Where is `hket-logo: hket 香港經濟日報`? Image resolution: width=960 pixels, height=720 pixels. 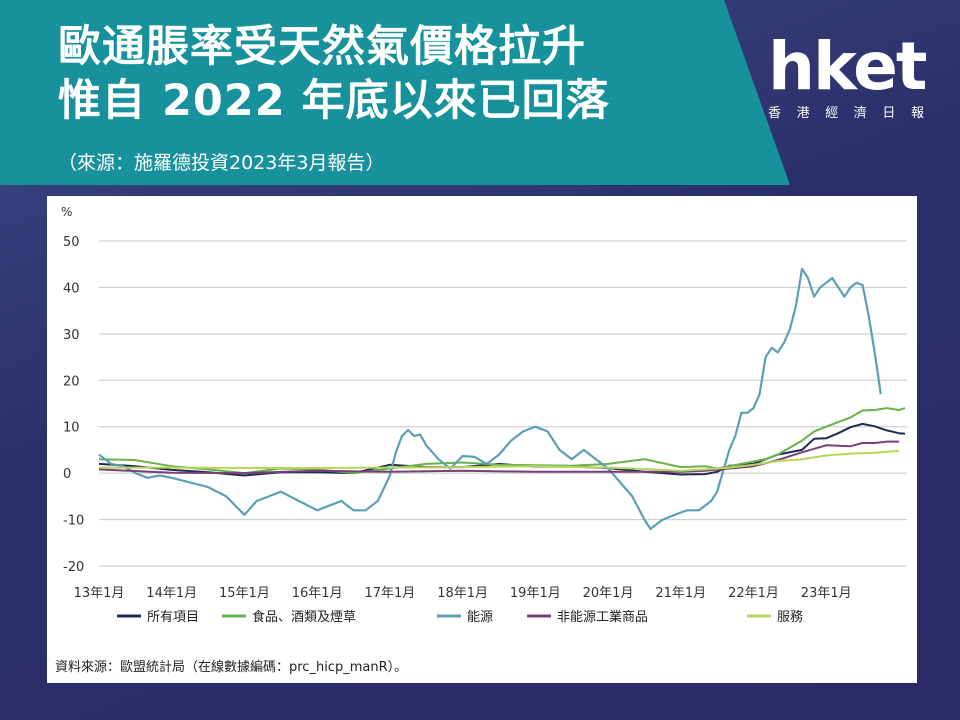 hket-logo: hket 香港經濟日報 is located at coordinates (848, 82).